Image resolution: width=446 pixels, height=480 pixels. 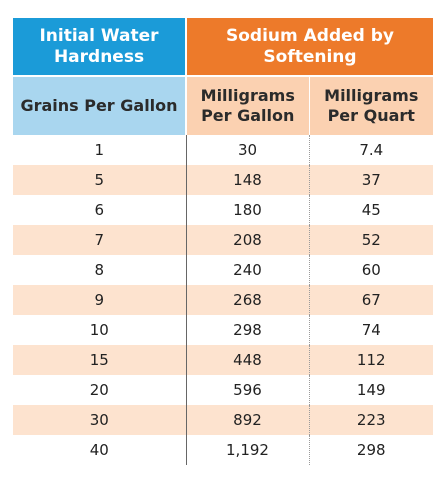 I want to click on cell-mg-per-quart: 112, so click(x=371, y=360).